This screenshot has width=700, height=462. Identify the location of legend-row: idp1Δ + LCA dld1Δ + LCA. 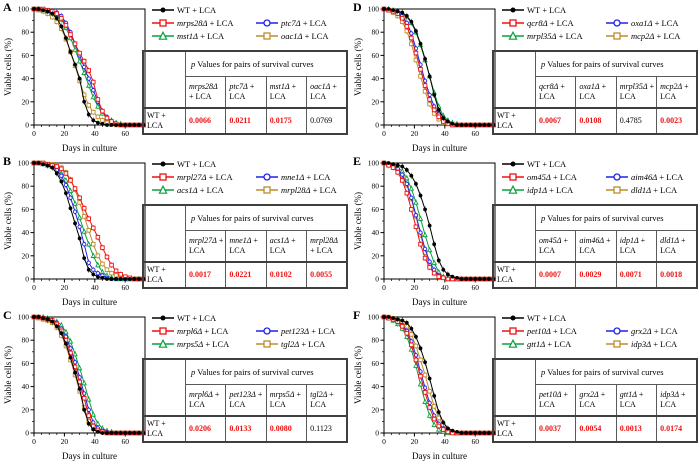
(592, 190).